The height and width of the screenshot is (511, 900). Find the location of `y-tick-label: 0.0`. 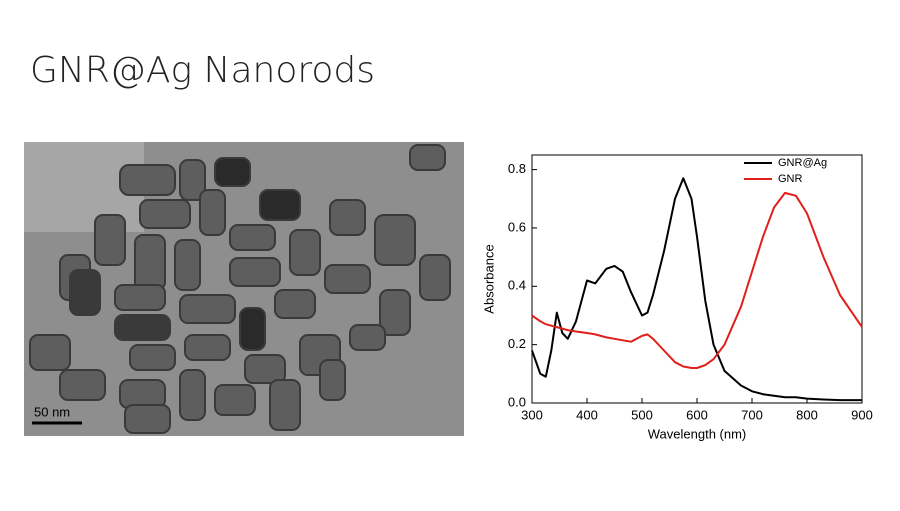

y-tick-label: 0.0 is located at coordinates (517, 401).